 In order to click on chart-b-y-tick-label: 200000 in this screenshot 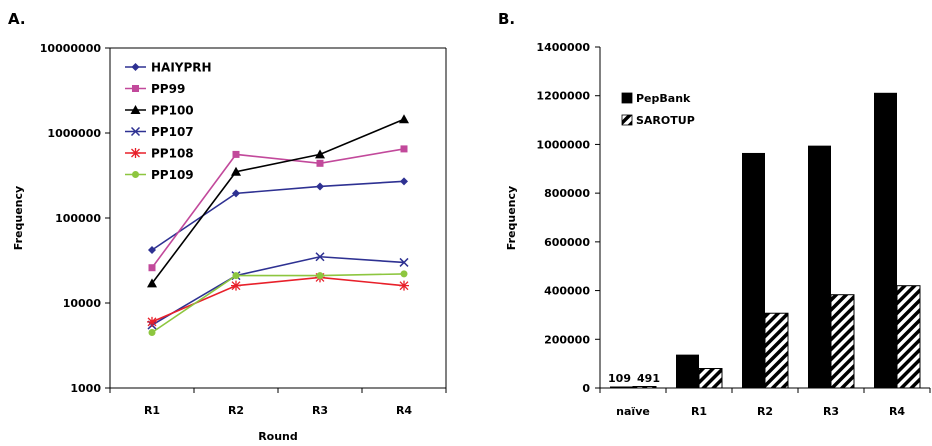, I will do `click(567, 339)`.